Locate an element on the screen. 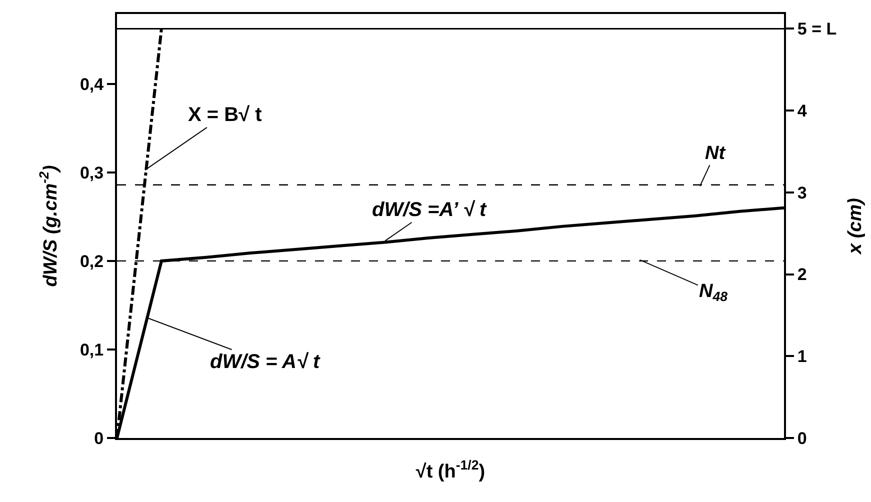 This screenshot has width=871, height=502. y-tick-label: 0,3 is located at coordinates (92, 172).